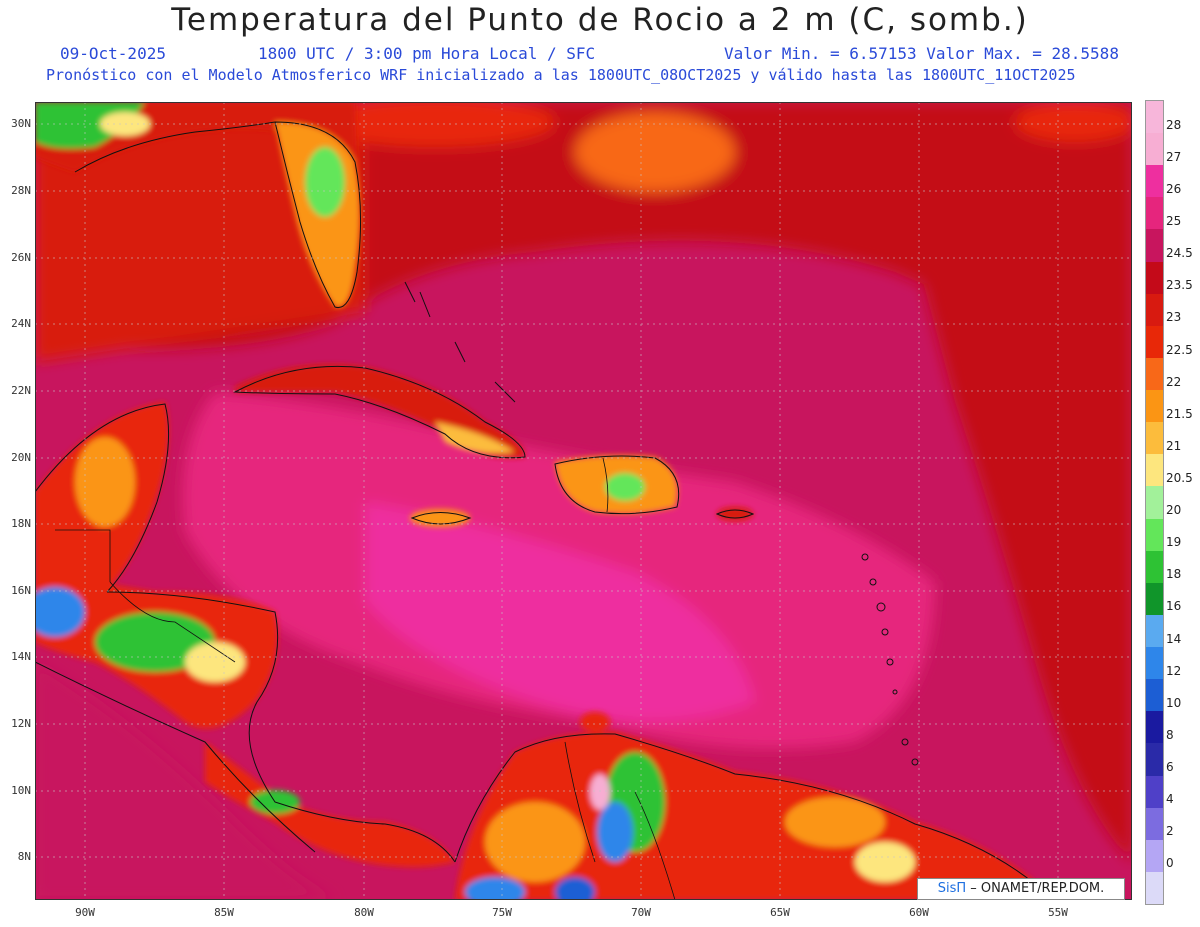 This screenshot has width=1200, height=927. Describe the element at coordinates (1174, 638) in the screenshot. I see `colorbar-label: 14` at that location.